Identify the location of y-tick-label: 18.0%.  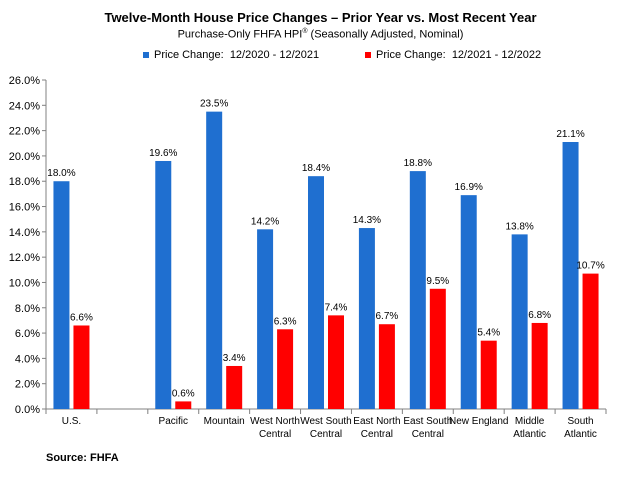
(24, 182).